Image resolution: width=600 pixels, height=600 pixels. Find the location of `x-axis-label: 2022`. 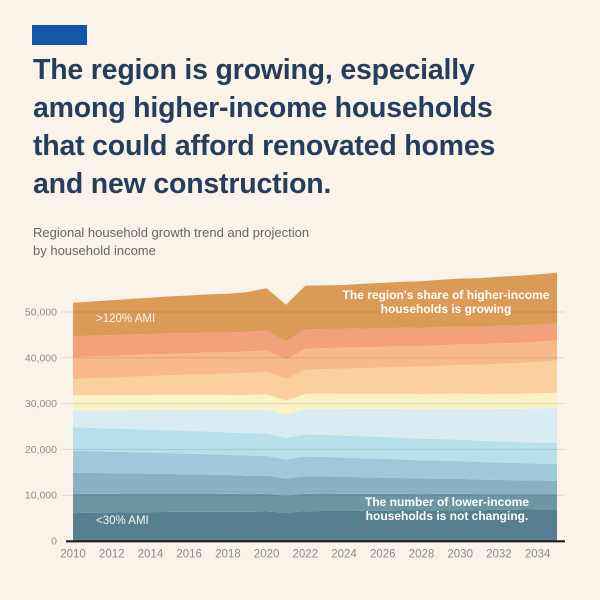

x-axis-label: 2022 is located at coordinates (306, 555).